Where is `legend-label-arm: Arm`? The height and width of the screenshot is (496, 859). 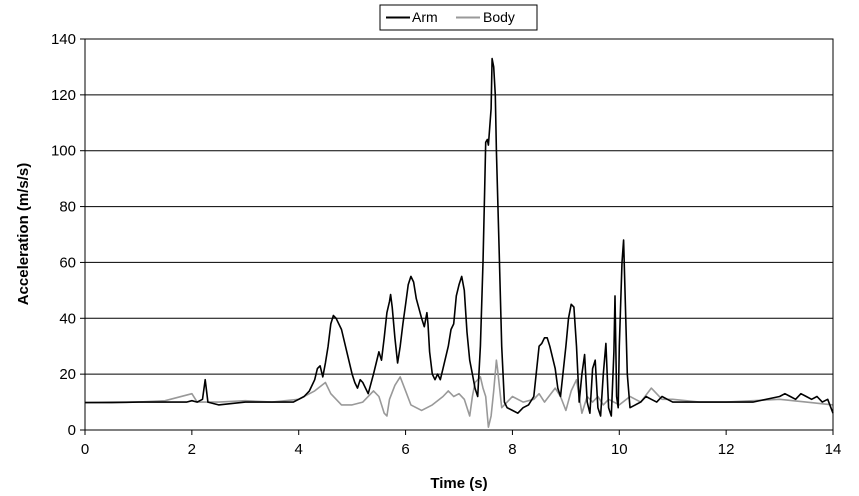
legend-label-arm: Arm is located at coordinates (425, 17).